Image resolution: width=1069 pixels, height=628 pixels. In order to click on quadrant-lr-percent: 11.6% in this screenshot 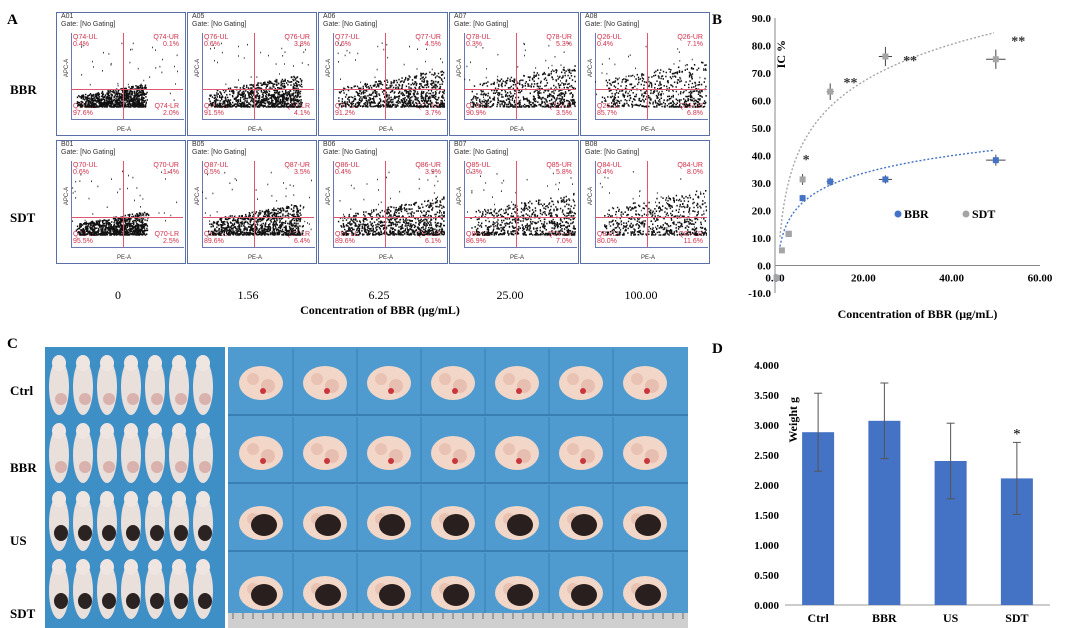, I will do `click(693, 241)`.